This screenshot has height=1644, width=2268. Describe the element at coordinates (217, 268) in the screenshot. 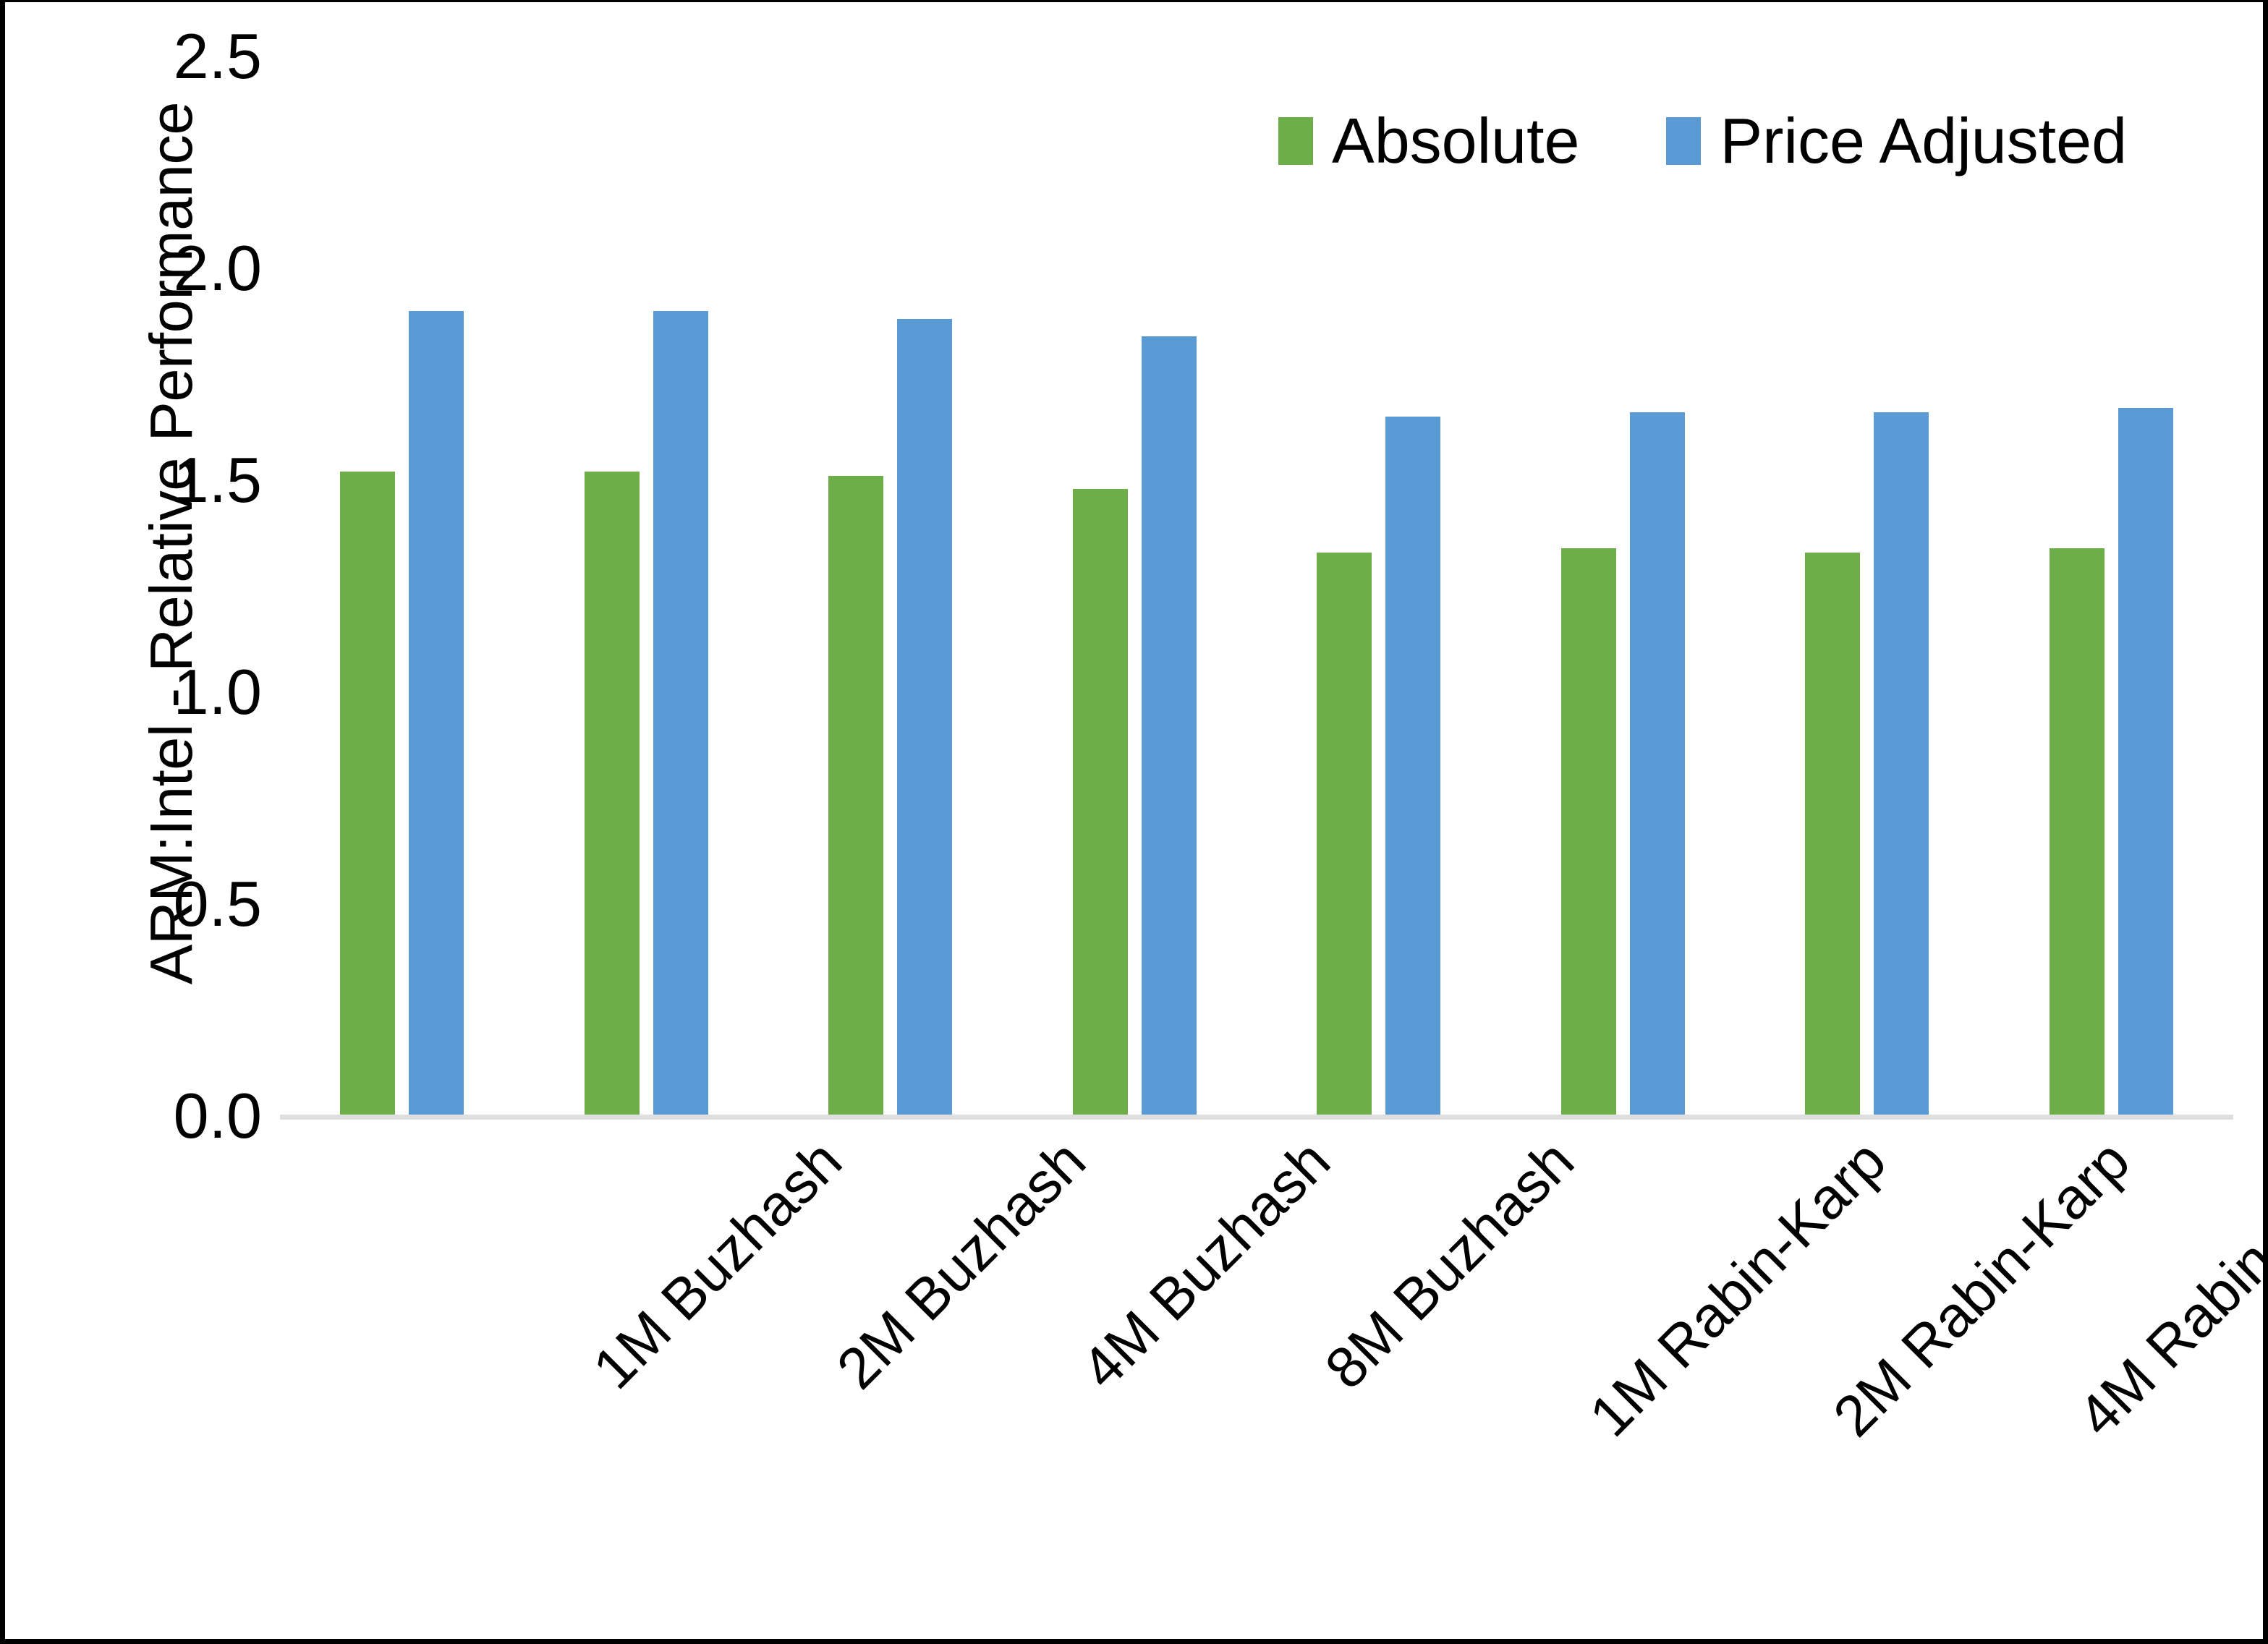

I see `y-axis-tick-label: 2.0` at that location.